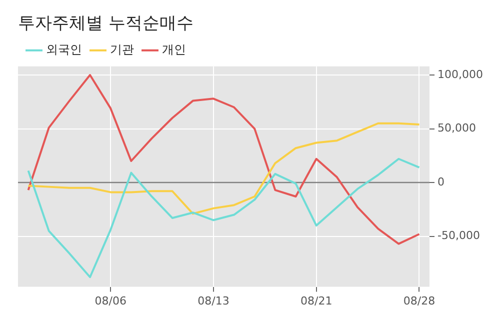 This screenshot has width=500, height=323. Describe the element at coordinates (461, 74) in the screenshot. I see `y-tick-label: 100,000` at that location.